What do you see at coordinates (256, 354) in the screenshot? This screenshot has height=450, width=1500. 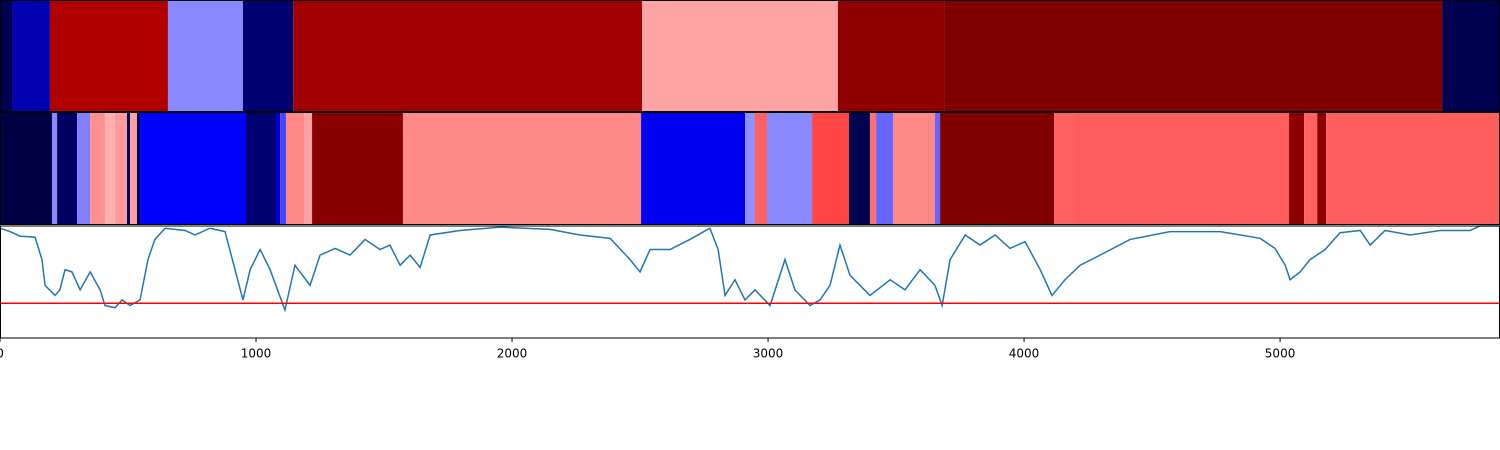 I see `x-tick-label: 1000` at bounding box center [256, 354].